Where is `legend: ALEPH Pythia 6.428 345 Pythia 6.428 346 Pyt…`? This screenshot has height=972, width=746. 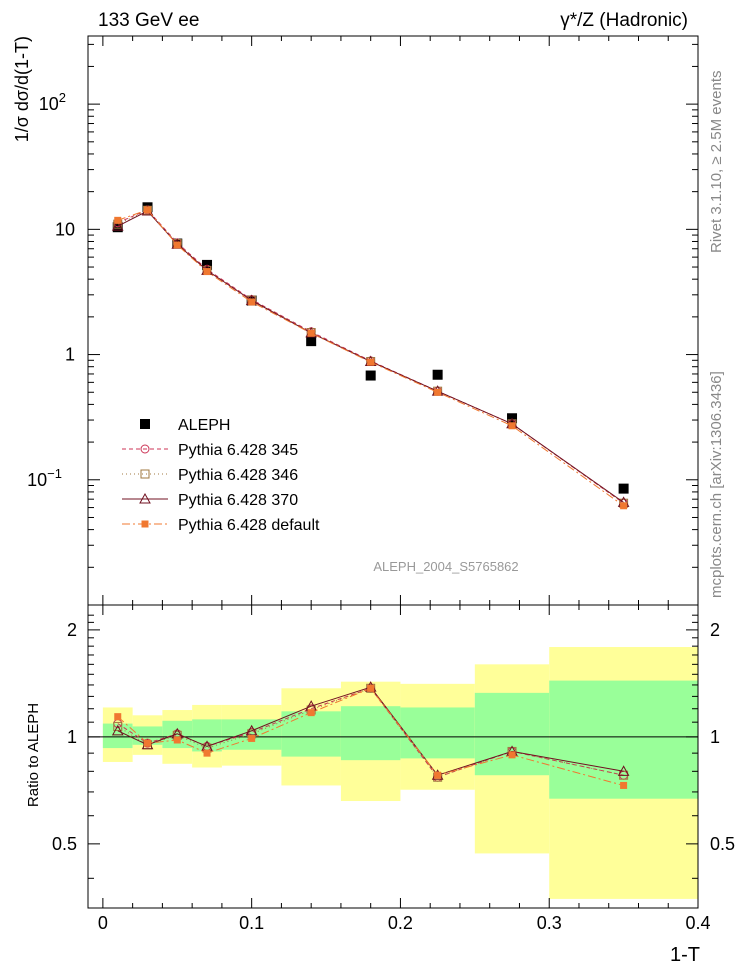
legend: ALEPH Pythia 6.428 345 Pythia 6.428 346 Pyt… is located at coordinates (221, 475).